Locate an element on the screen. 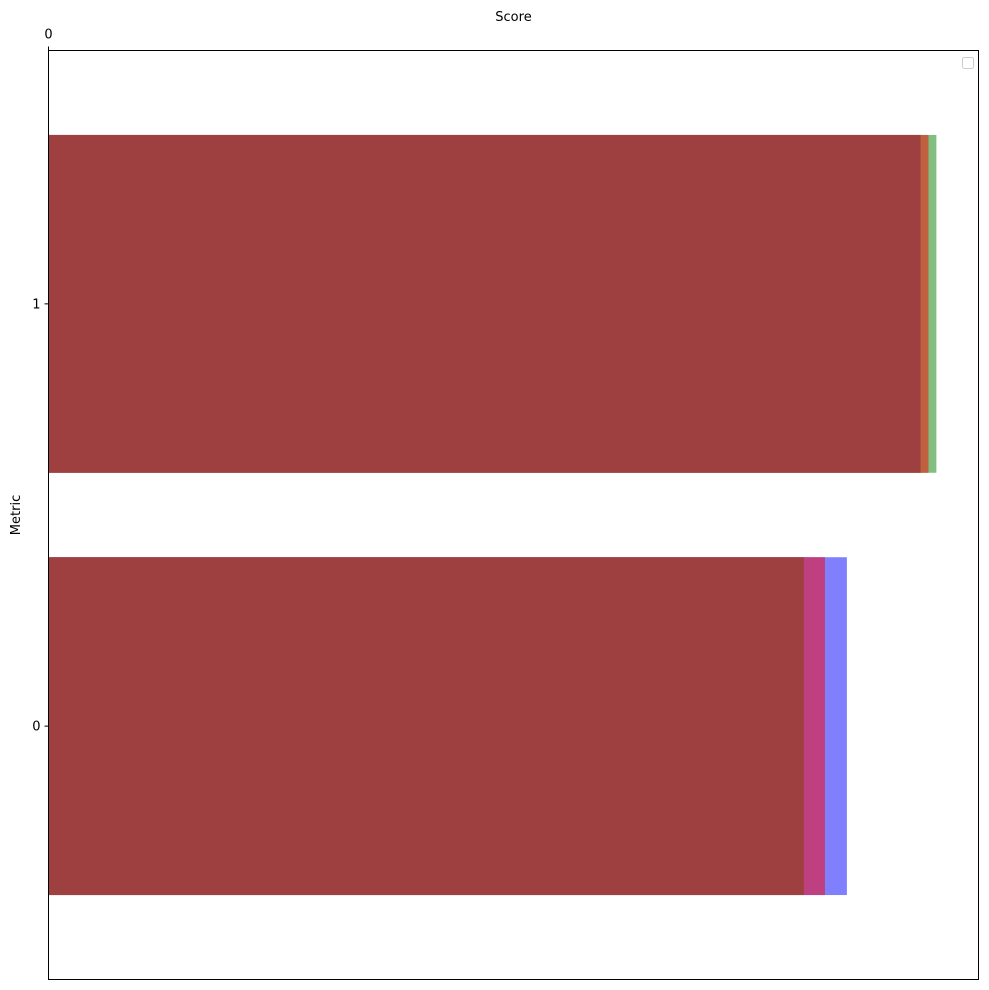 The height and width of the screenshot is (990, 989). y-tick-label: 1 is located at coordinates (36, 304).